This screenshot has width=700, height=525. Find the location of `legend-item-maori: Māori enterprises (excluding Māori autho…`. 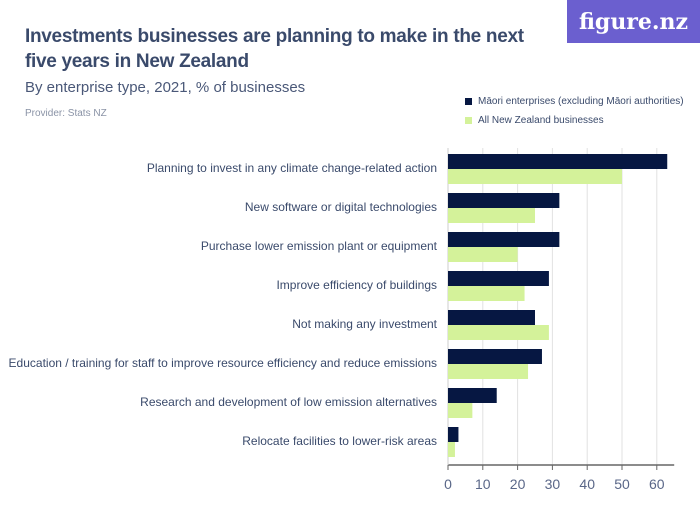

legend-item-maori: Māori enterprises (excluding Māori autho… is located at coordinates (574, 101).